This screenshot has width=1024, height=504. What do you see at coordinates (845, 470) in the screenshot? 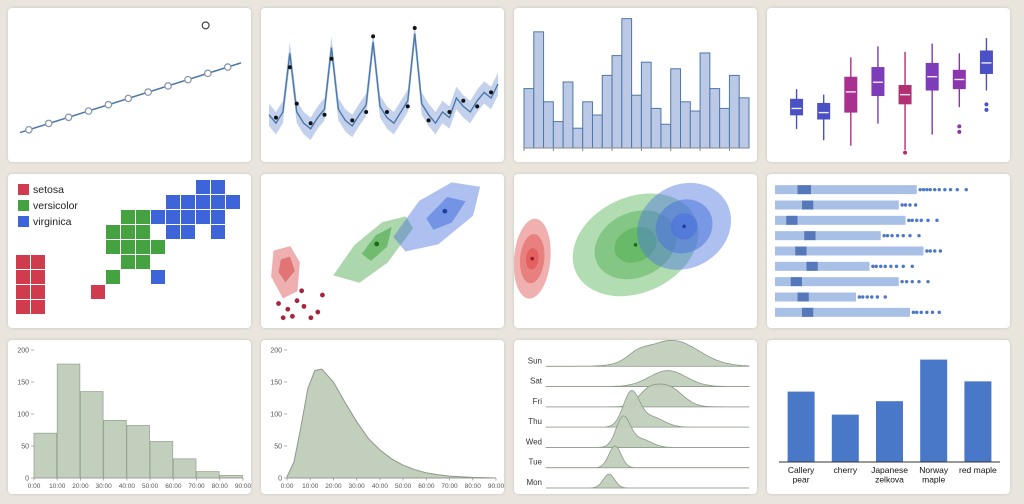
I see `svg-text: cherry` at bounding box center [845, 470].